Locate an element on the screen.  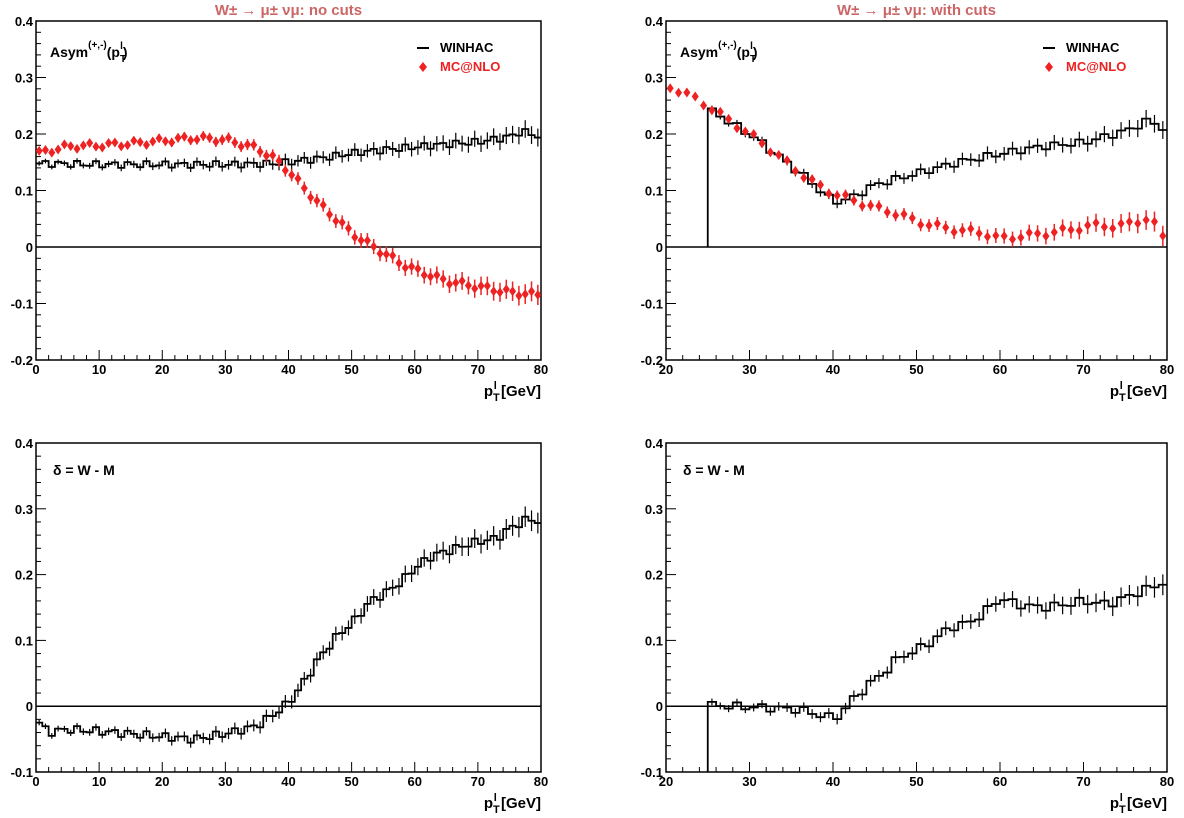
inset-label: δ = W - M is located at coordinates (714, 470).